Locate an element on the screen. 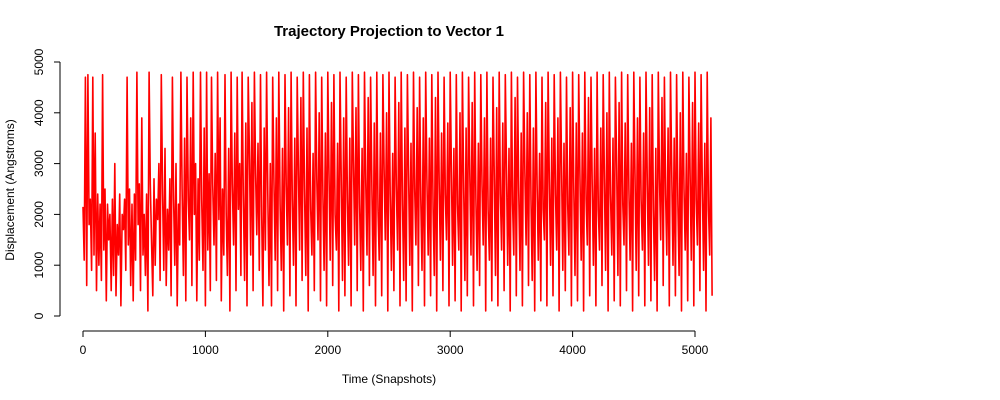 The image size is (1000, 400). x-axis: 0 1000 2000 3000 4000 5000 is located at coordinates (394, 344).